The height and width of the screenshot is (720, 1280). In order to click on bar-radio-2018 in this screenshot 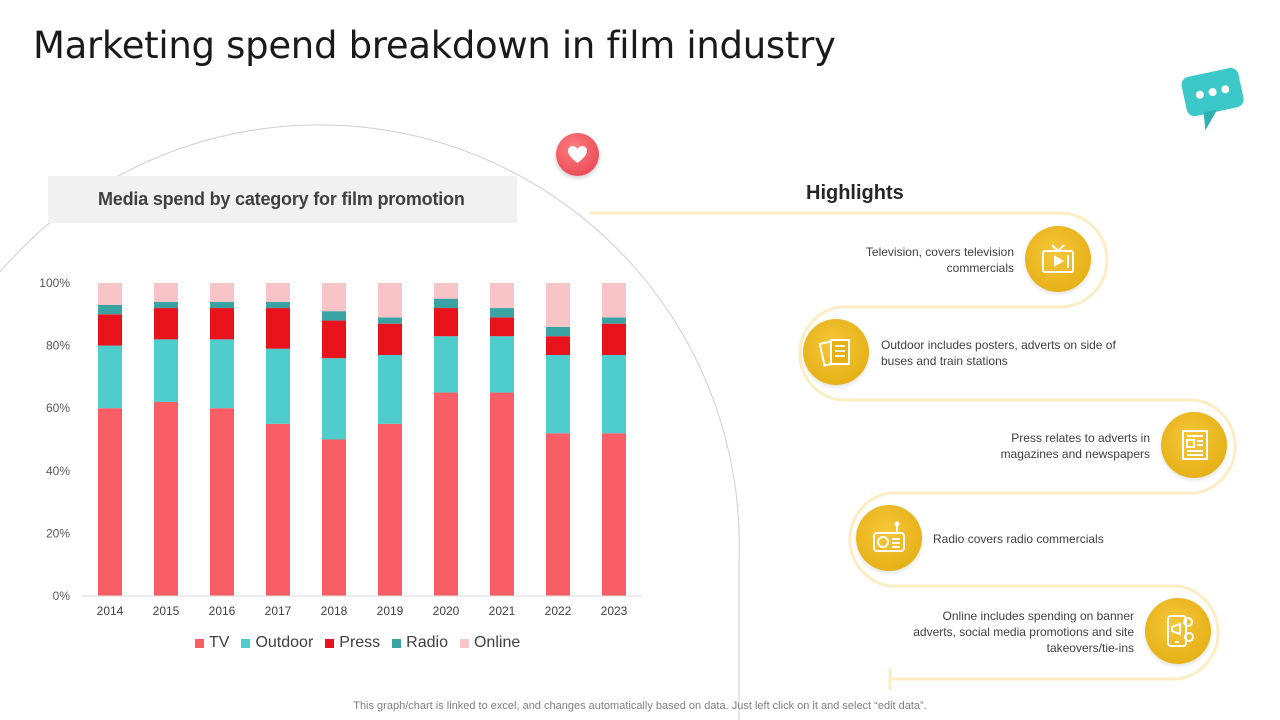, I will do `click(334, 316)`.